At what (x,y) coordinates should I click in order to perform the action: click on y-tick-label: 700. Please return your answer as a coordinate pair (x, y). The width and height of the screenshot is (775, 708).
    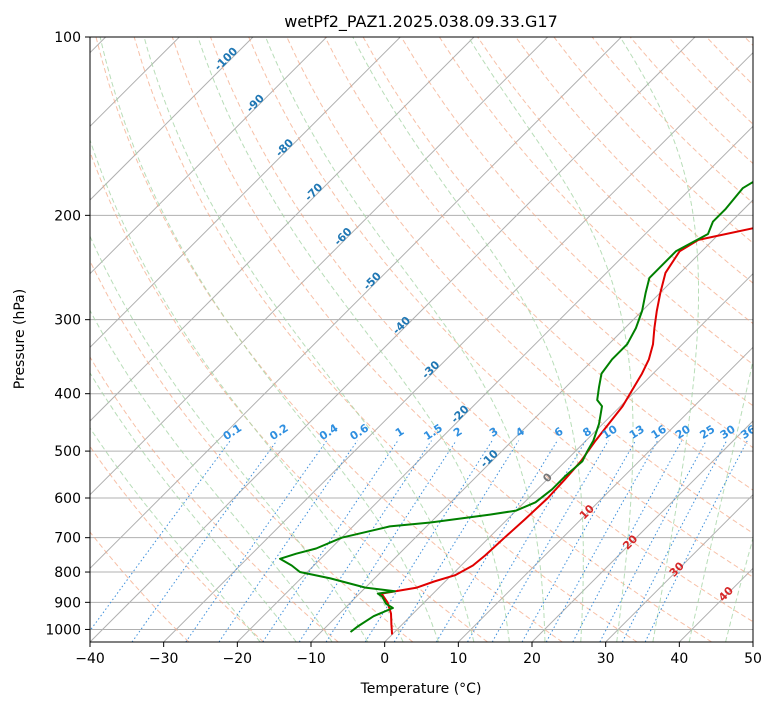
    Looking at the image, I should click on (67, 539).